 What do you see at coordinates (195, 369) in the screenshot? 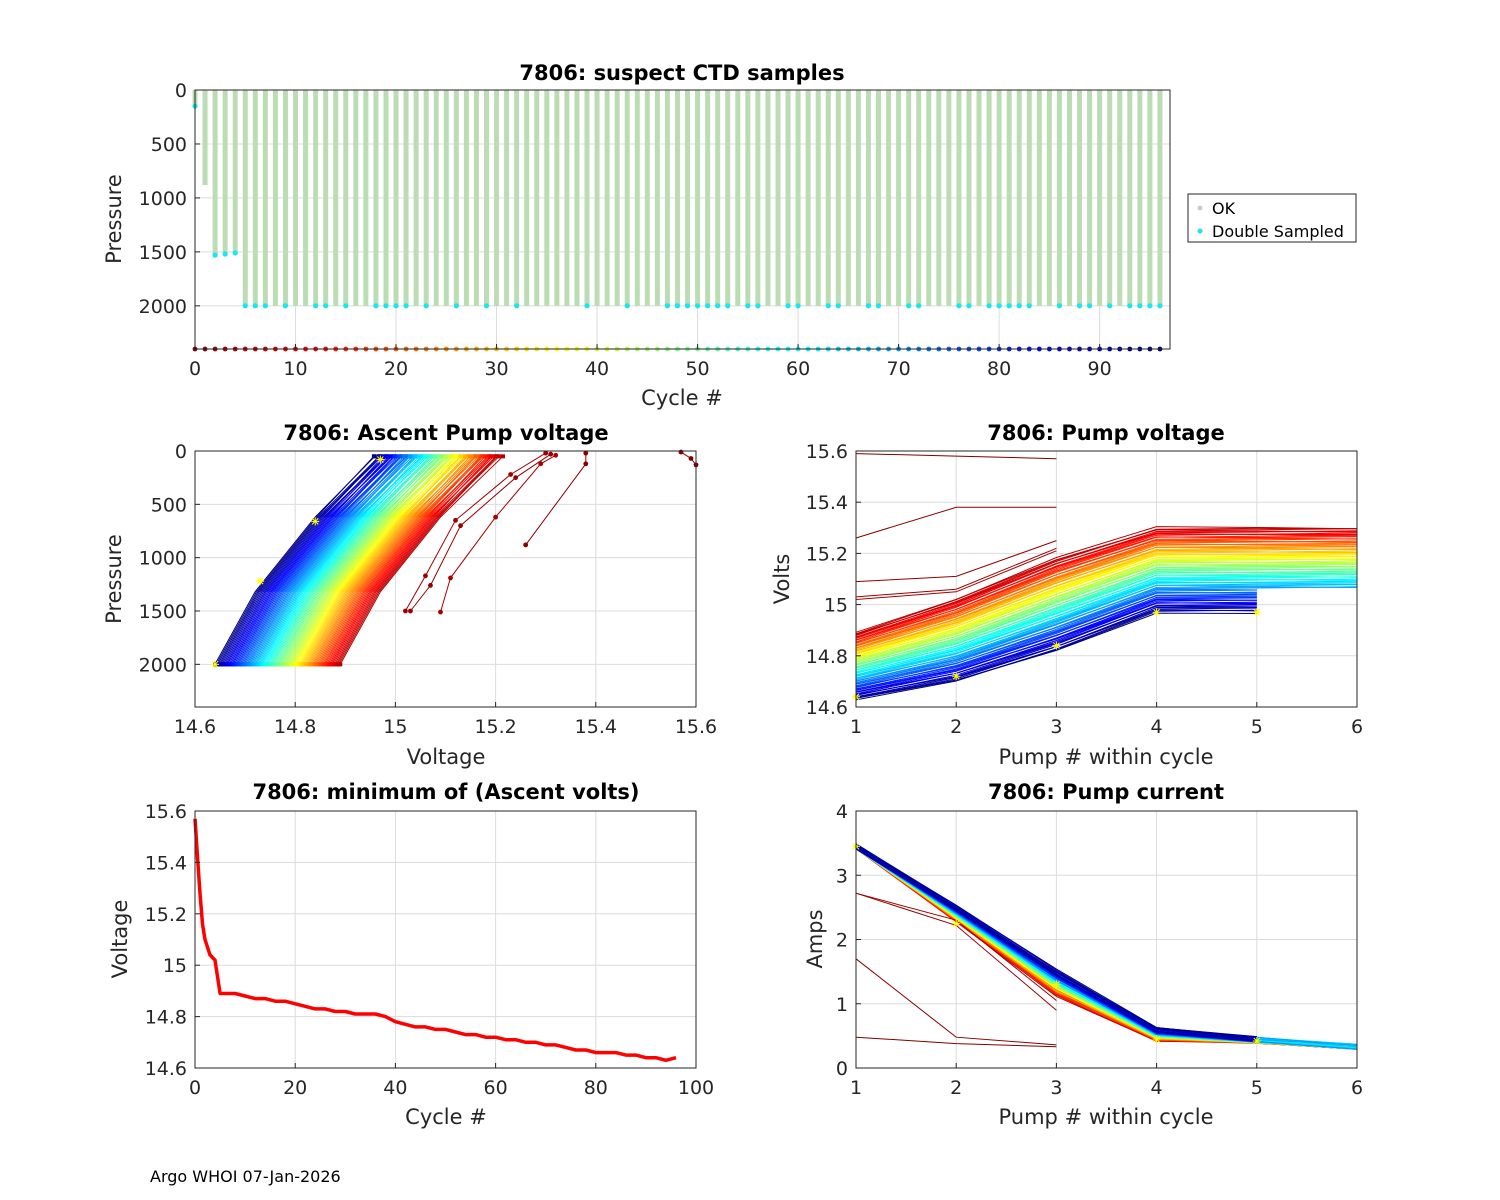
I see `x-tick-label: 0` at bounding box center [195, 369].